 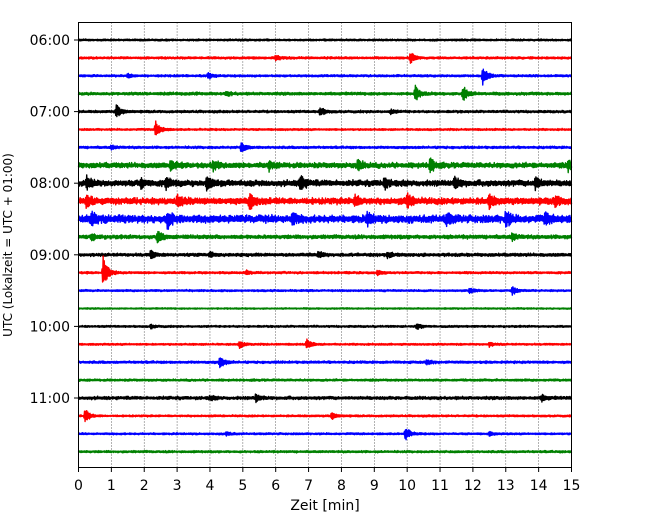 I want to click on x-tick-label: 14, so click(x=539, y=486).